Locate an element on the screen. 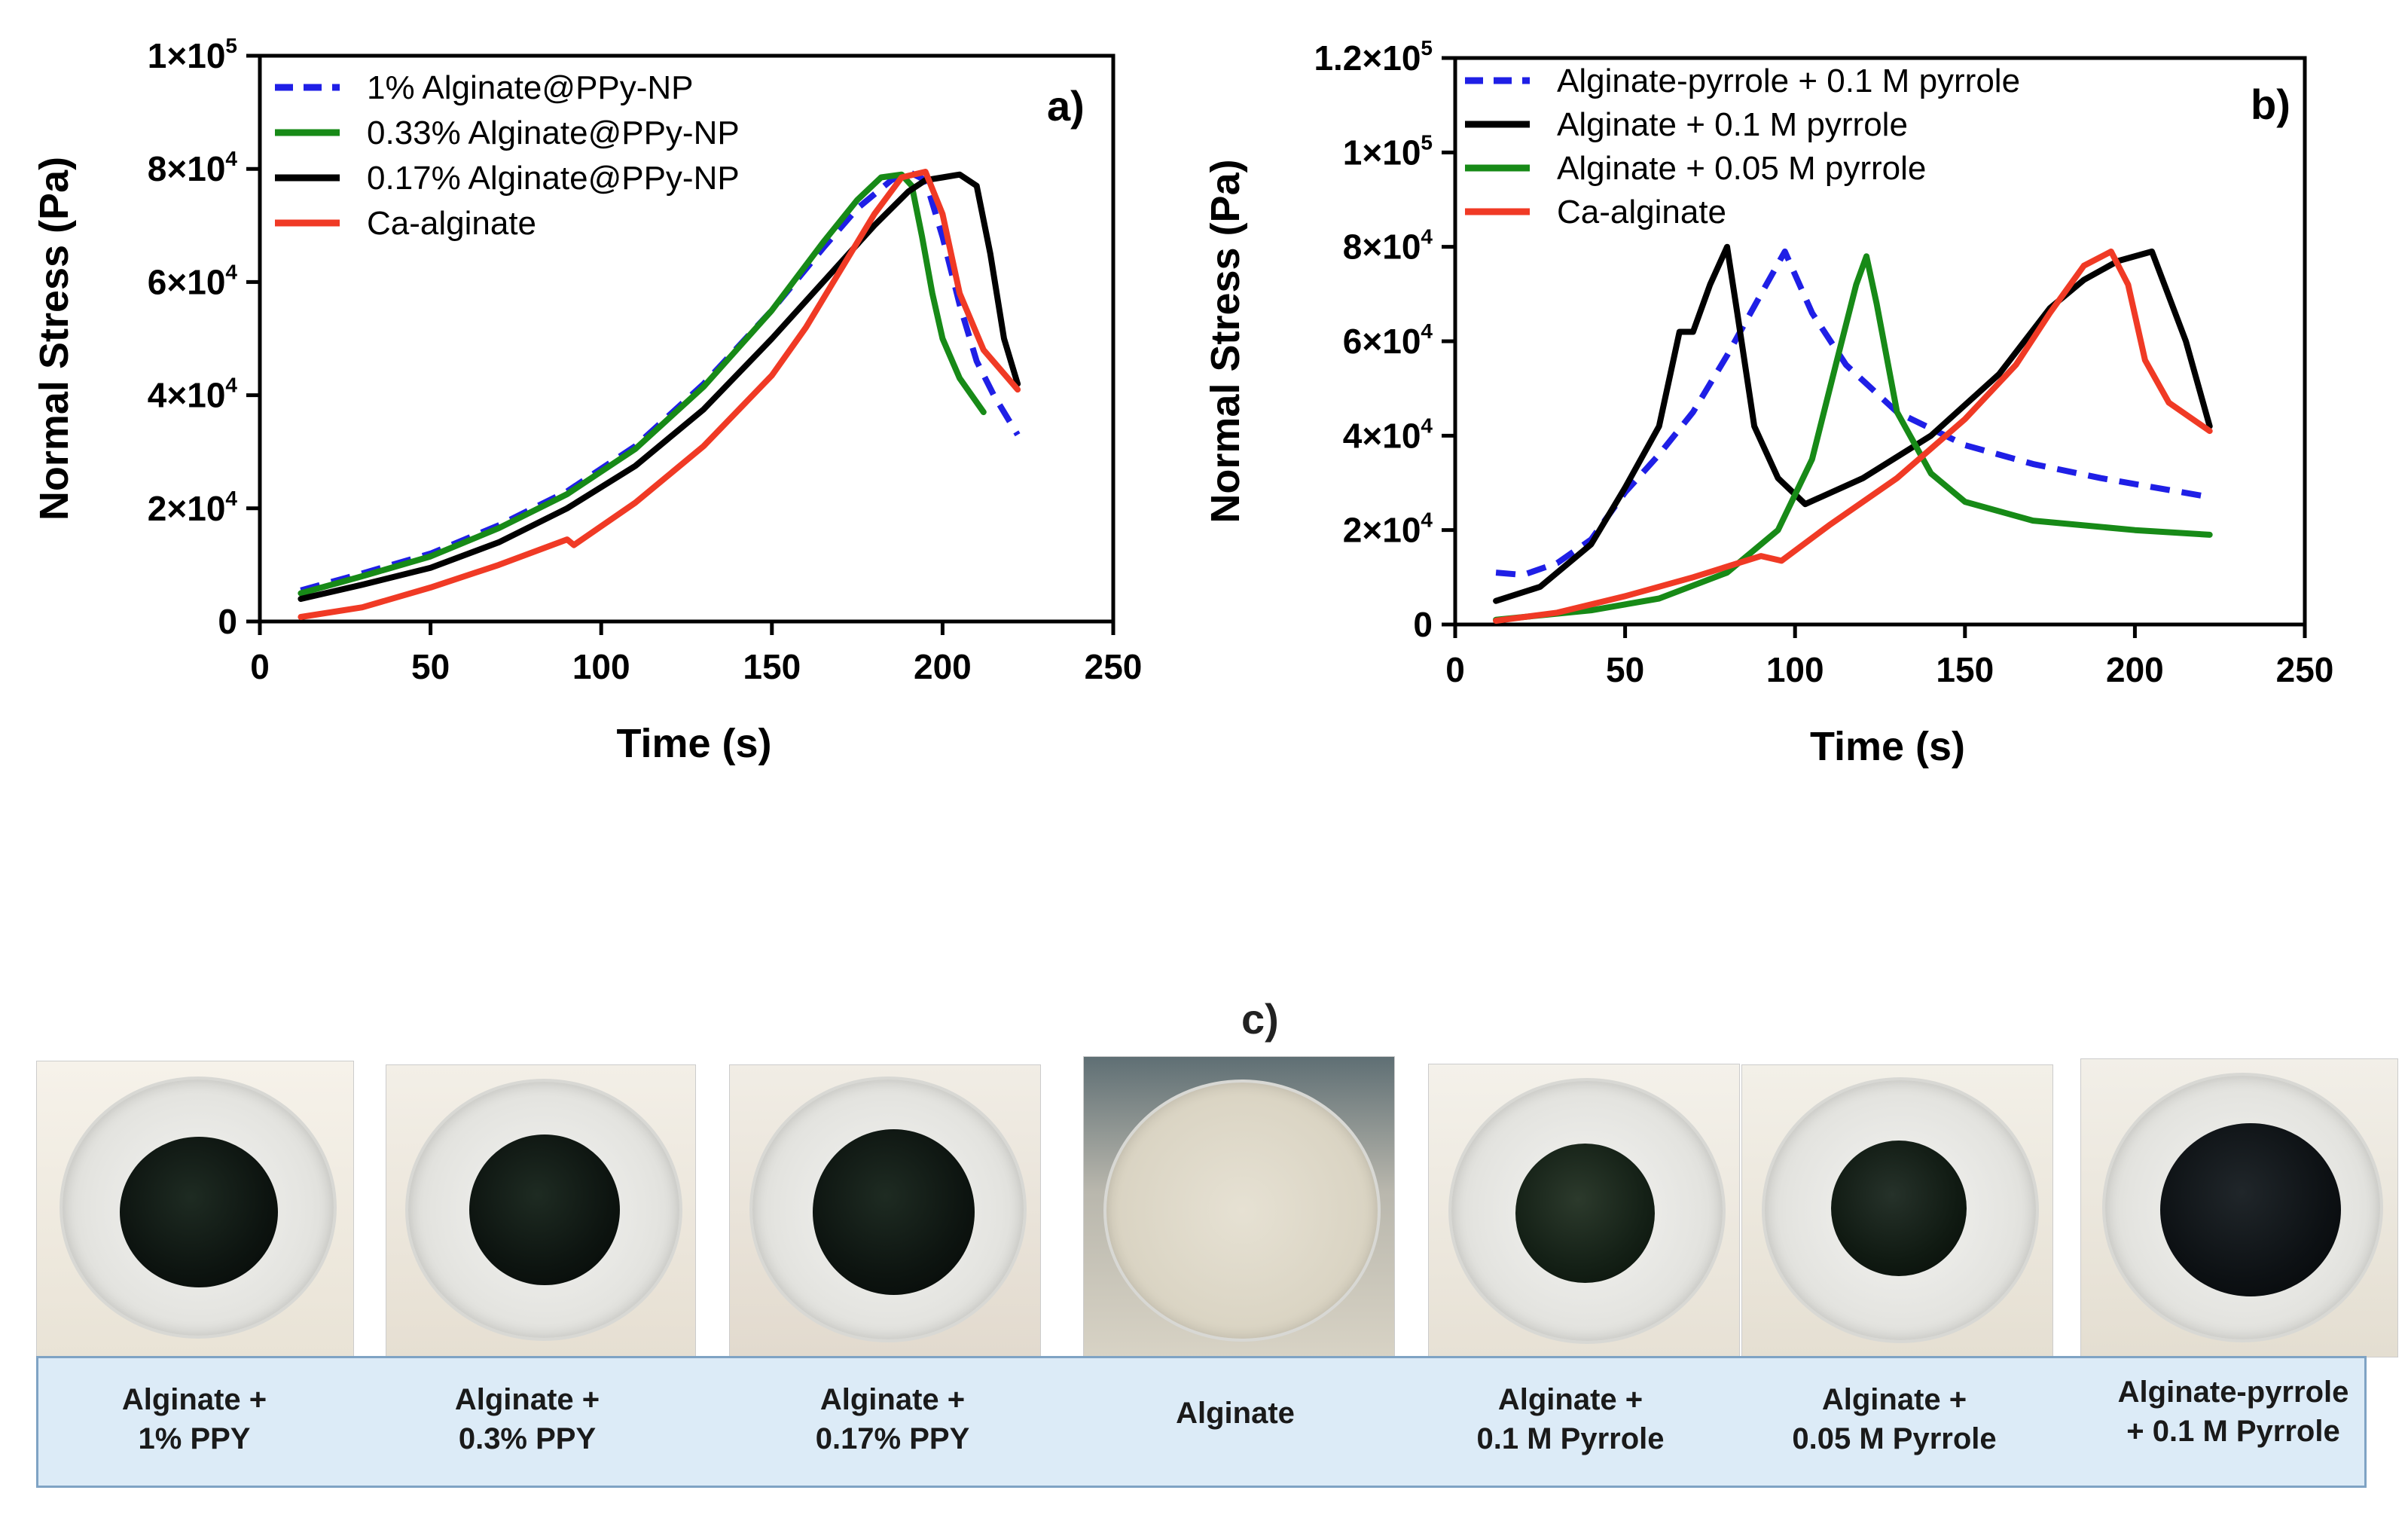 The height and width of the screenshot is (1533, 2408). caption-alginate-pyrrole: Alginate-pyrrole + 0.1 M Pyrrole is located at coordinates (2233, 1412).